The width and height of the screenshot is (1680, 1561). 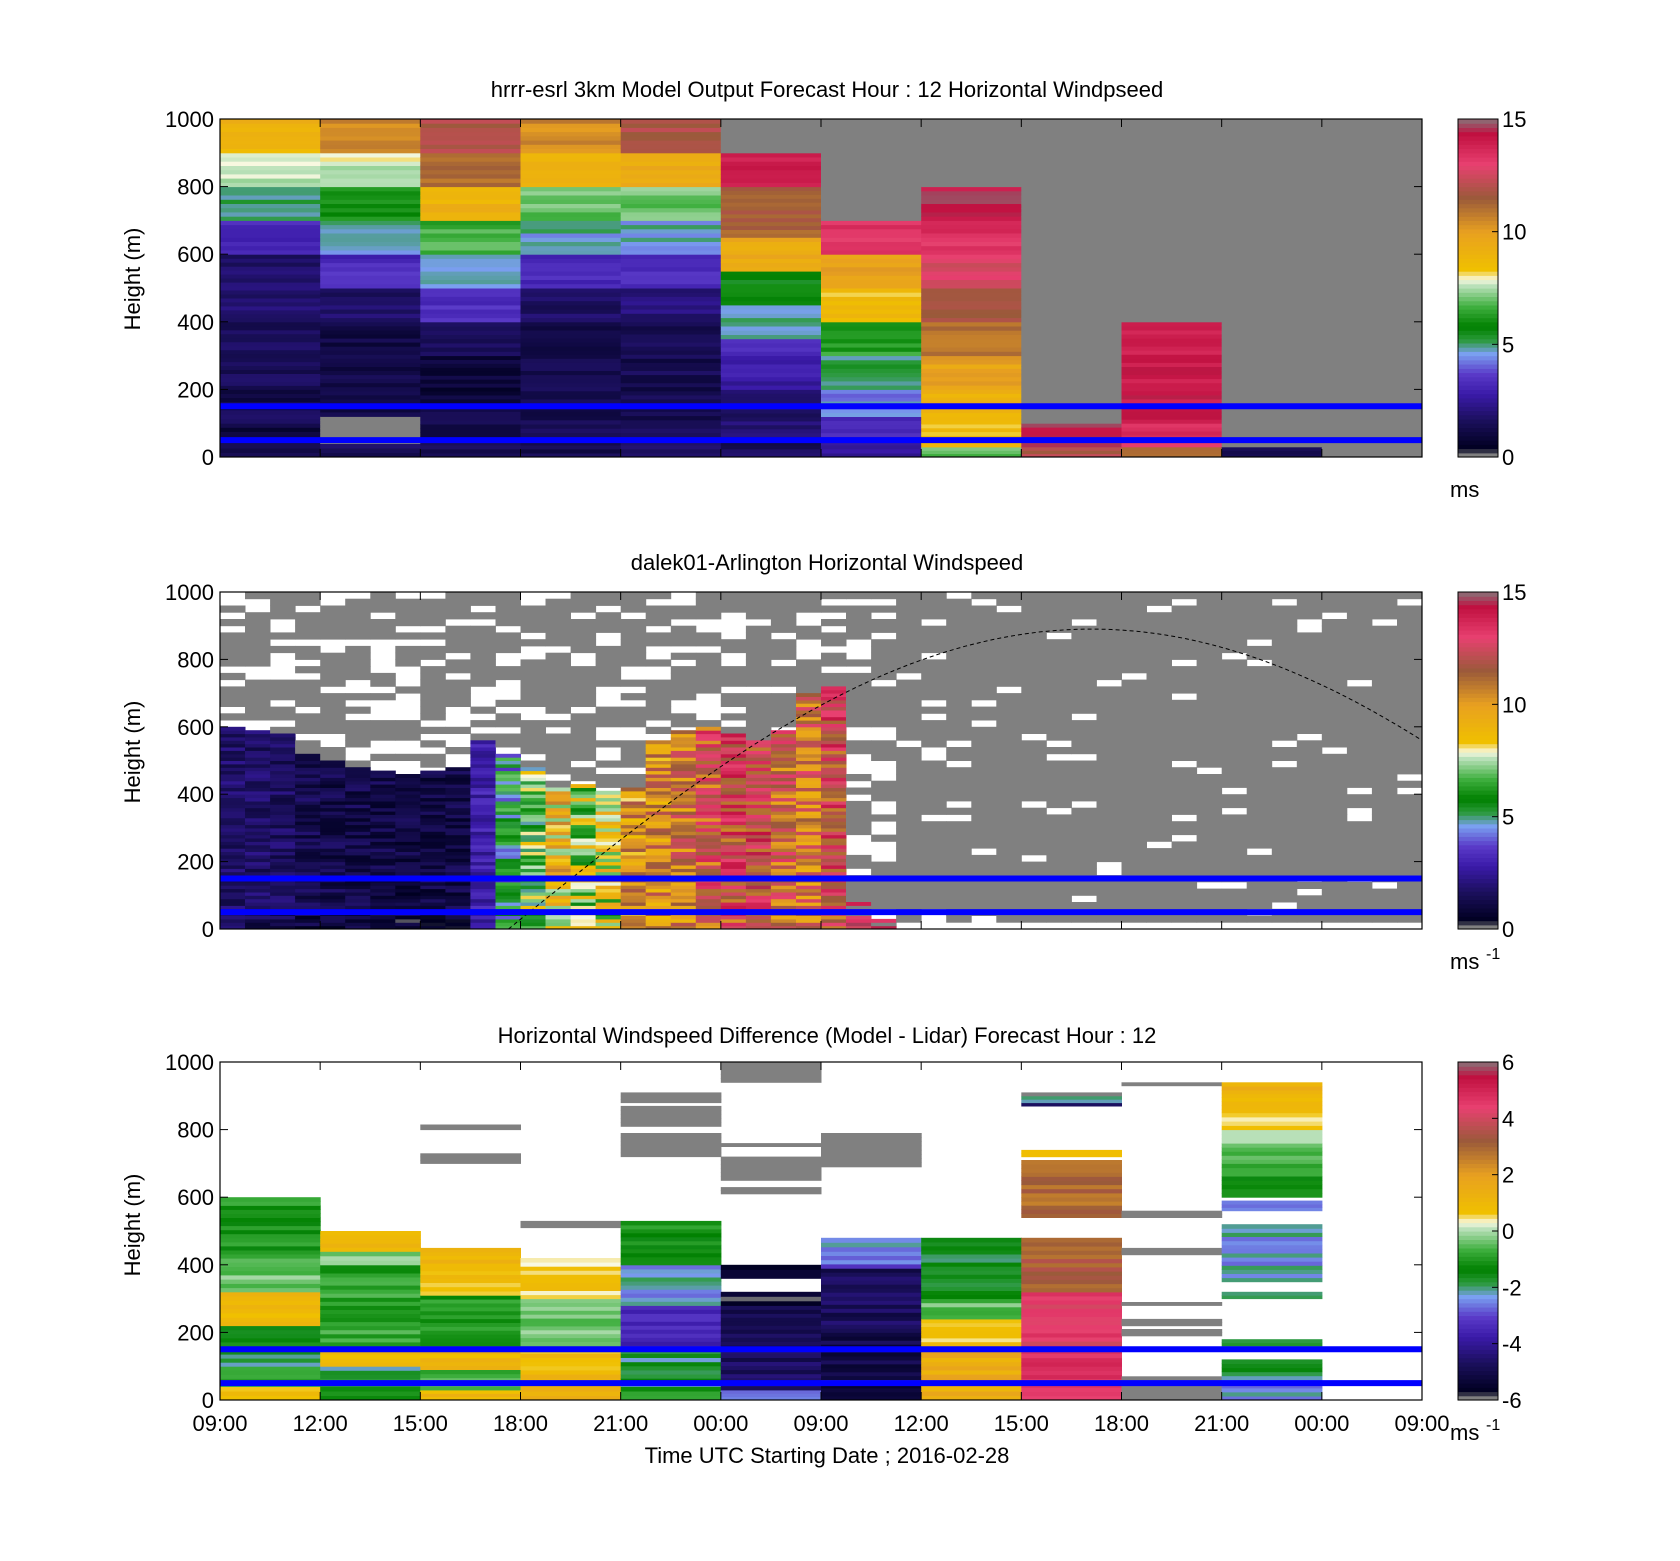 I want to click on colorbar-tick-label: 4, so click(x=1508, y=1118).